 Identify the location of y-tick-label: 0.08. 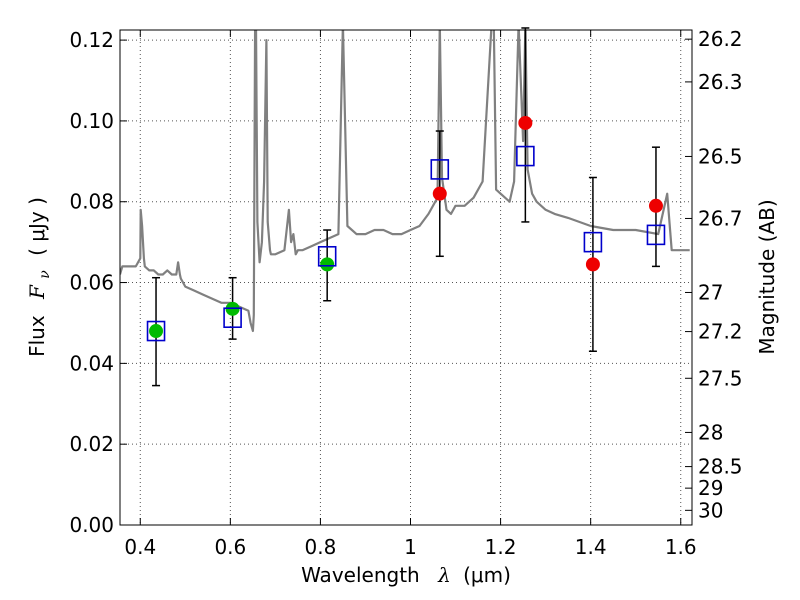
(91, 202).